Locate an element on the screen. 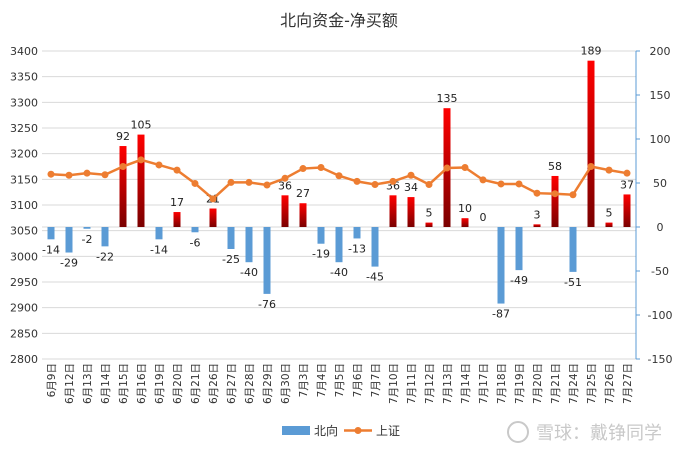 The width and height of the screenshot is (678, 452). bar-data-label: 58 is located at coordinates (555, 166).